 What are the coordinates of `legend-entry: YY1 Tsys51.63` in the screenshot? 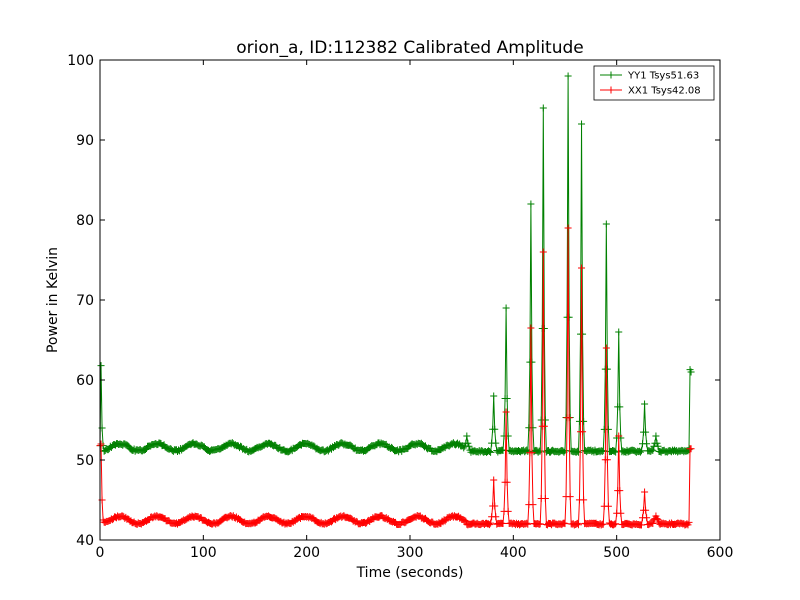 It's located at (649, 76).